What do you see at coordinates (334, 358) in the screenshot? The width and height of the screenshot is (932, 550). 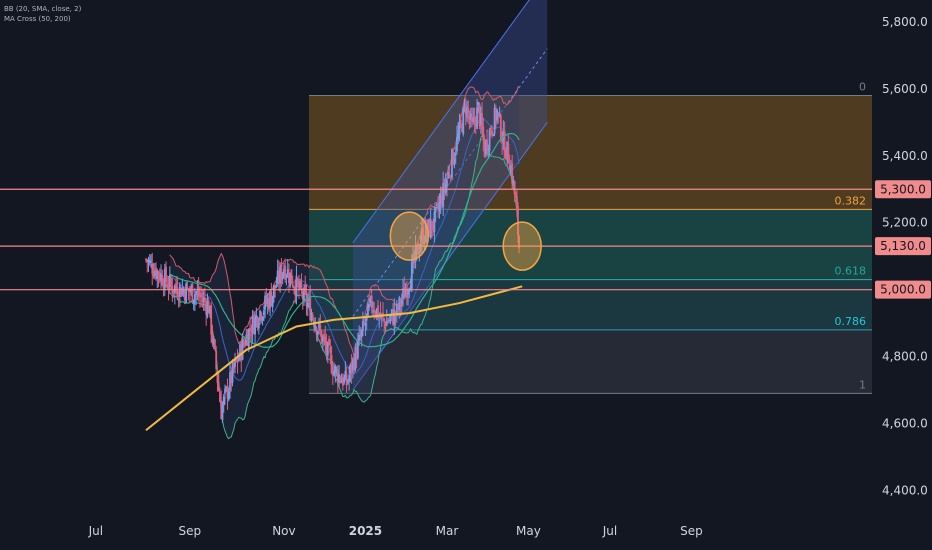 I see `ma200-line` at bounding box center [334, 358].